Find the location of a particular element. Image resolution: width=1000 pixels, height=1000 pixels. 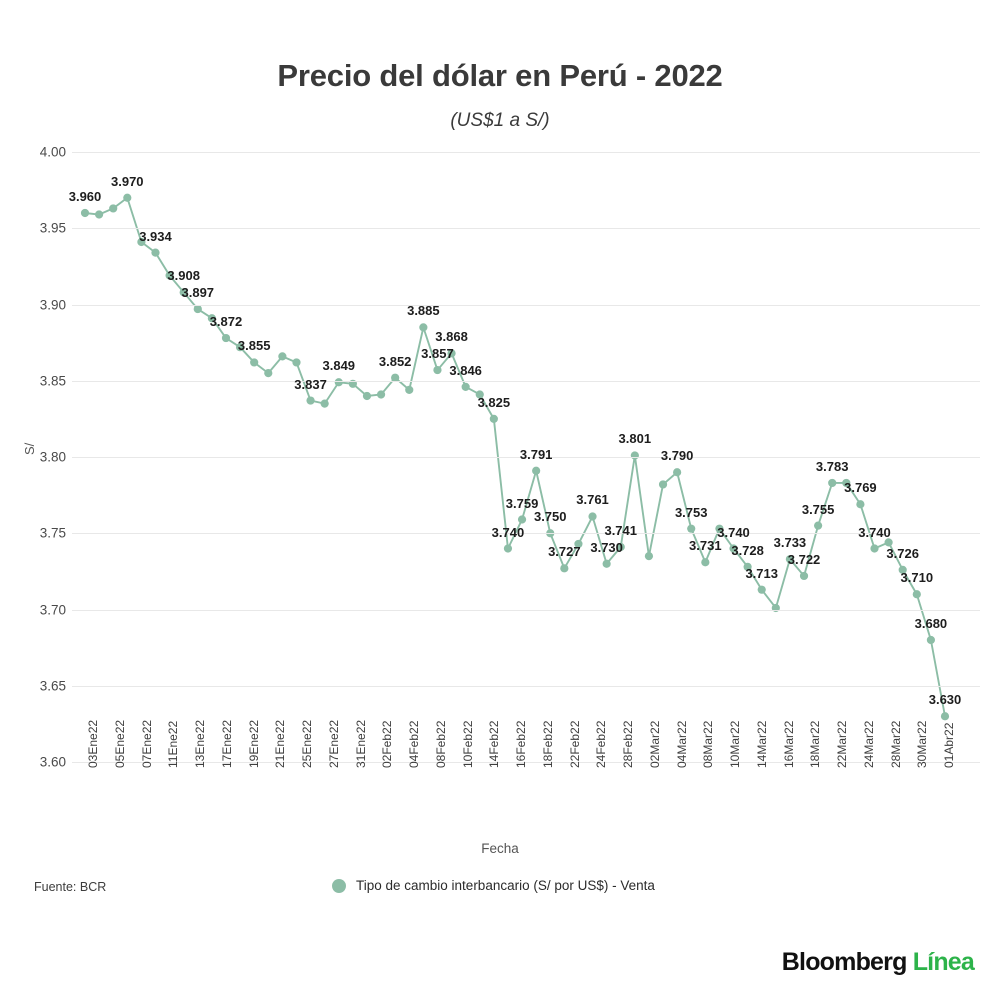

data-point-label: 3.960 is located at coordinates (85, 196).